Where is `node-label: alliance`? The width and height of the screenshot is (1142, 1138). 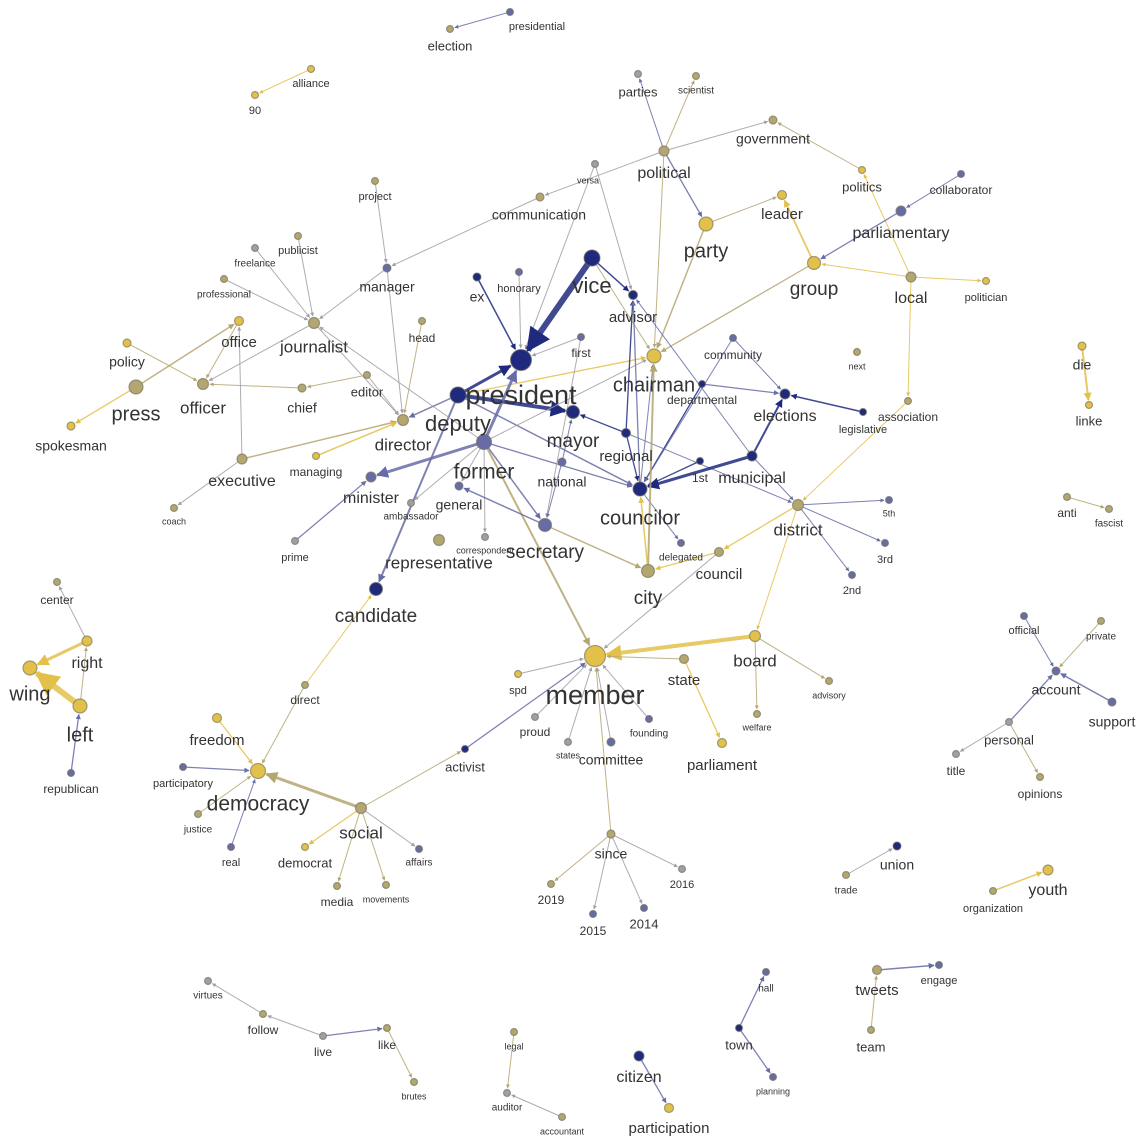 node-label: alliance is located at coordinates (310, 84).